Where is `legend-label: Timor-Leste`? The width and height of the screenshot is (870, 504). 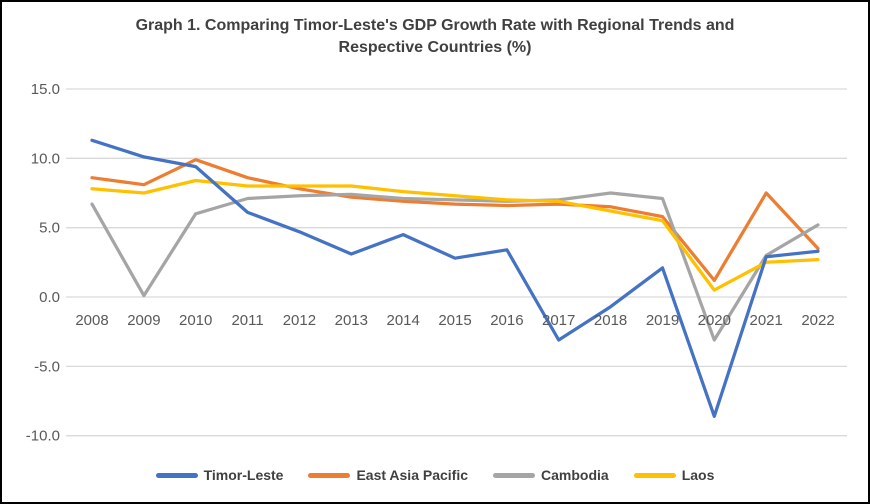
legend-label: Timor-Leste is located at coordinates (243, 475).